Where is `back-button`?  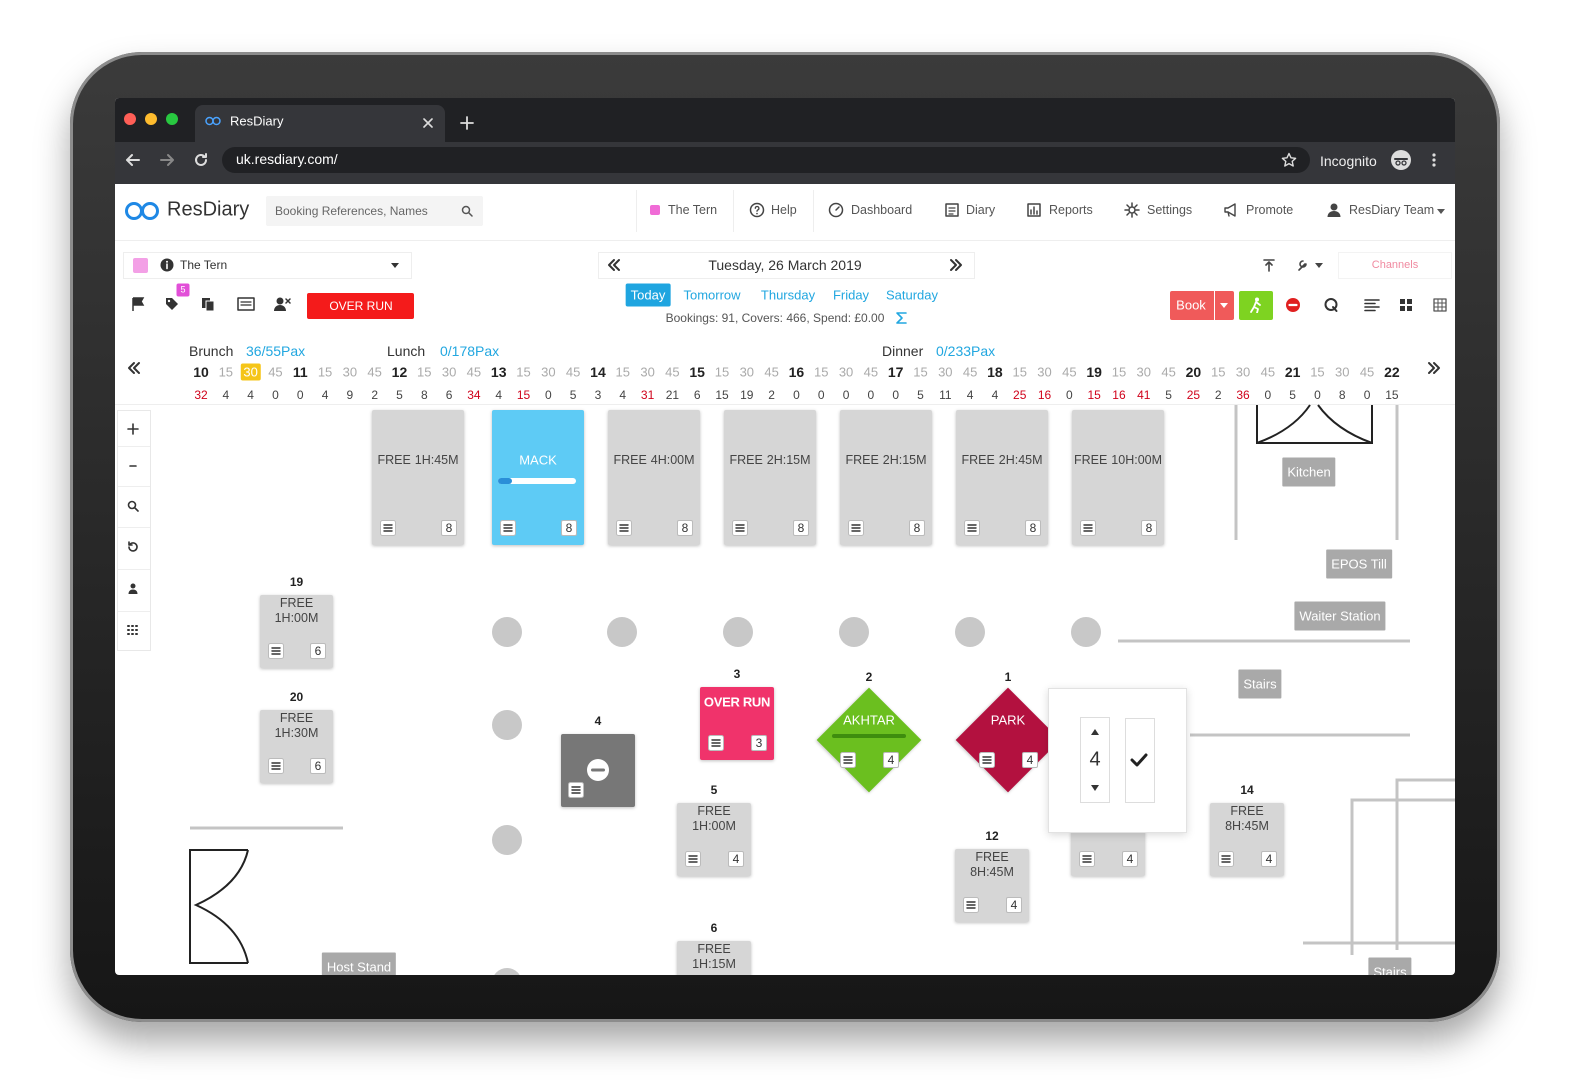 back-button is located at coordinates (133, 160).